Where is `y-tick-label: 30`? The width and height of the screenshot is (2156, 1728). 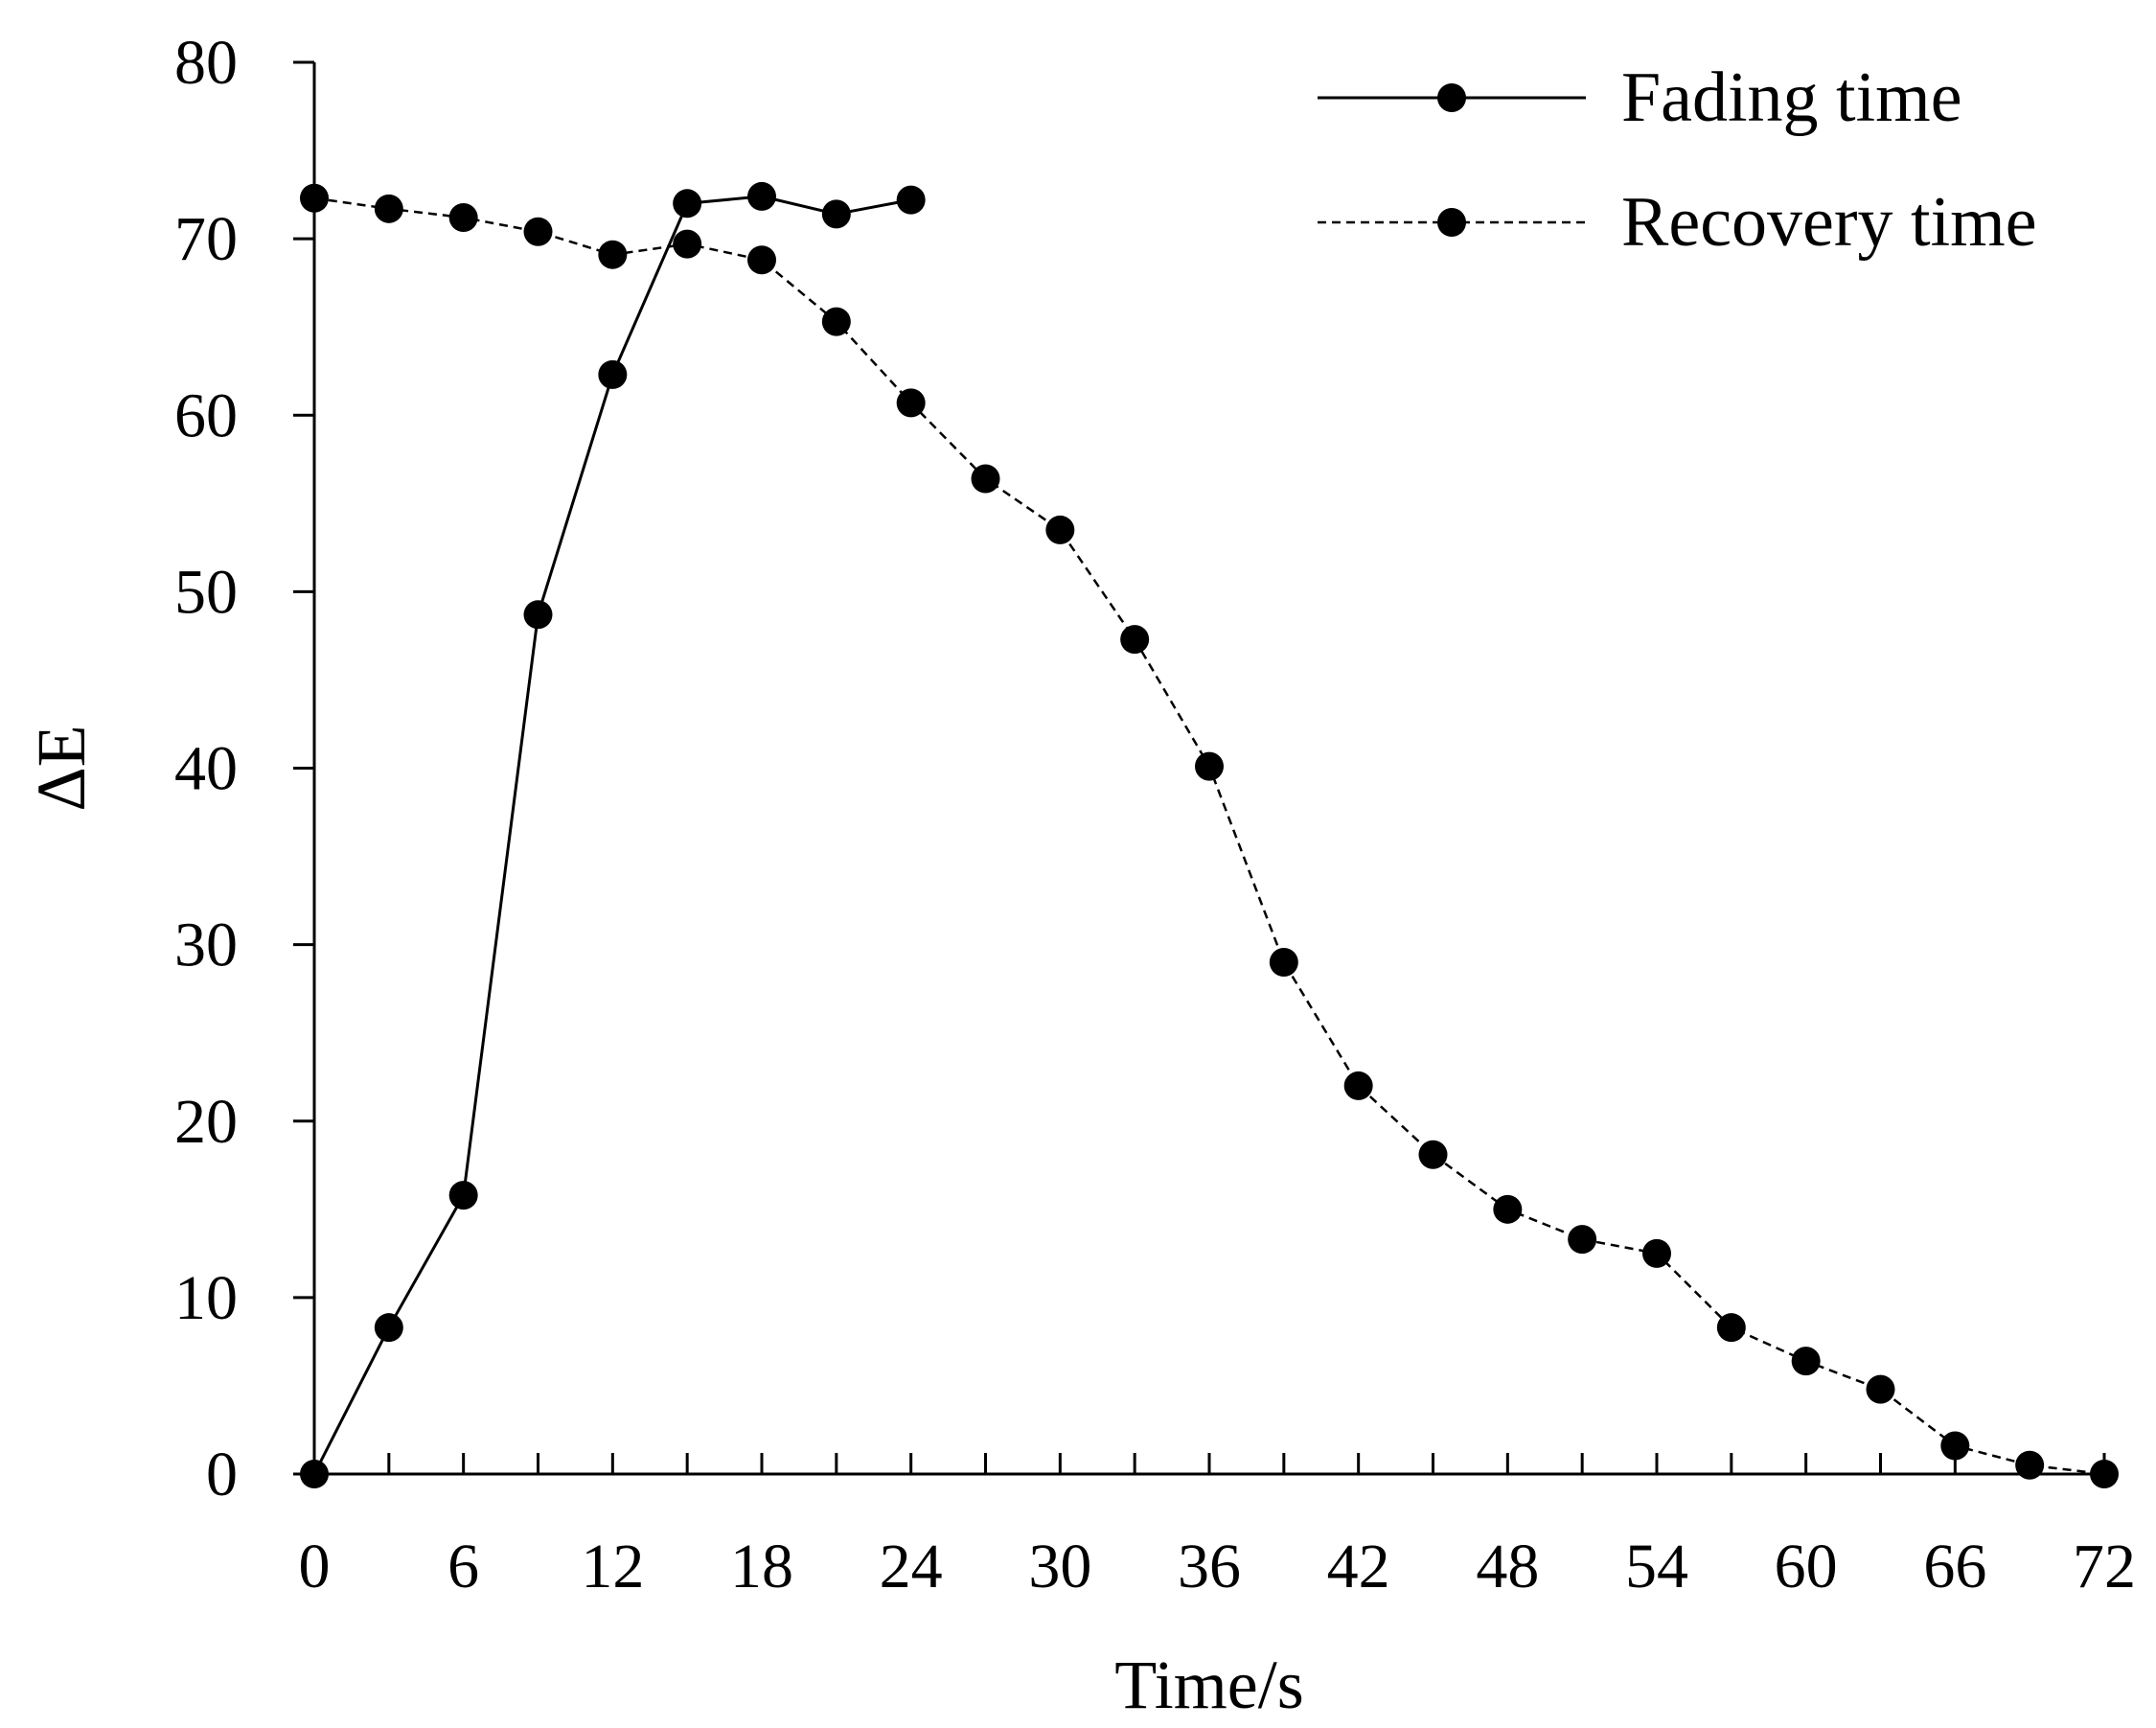 y-tick-label: 30 is located at coordinates (206, 945).